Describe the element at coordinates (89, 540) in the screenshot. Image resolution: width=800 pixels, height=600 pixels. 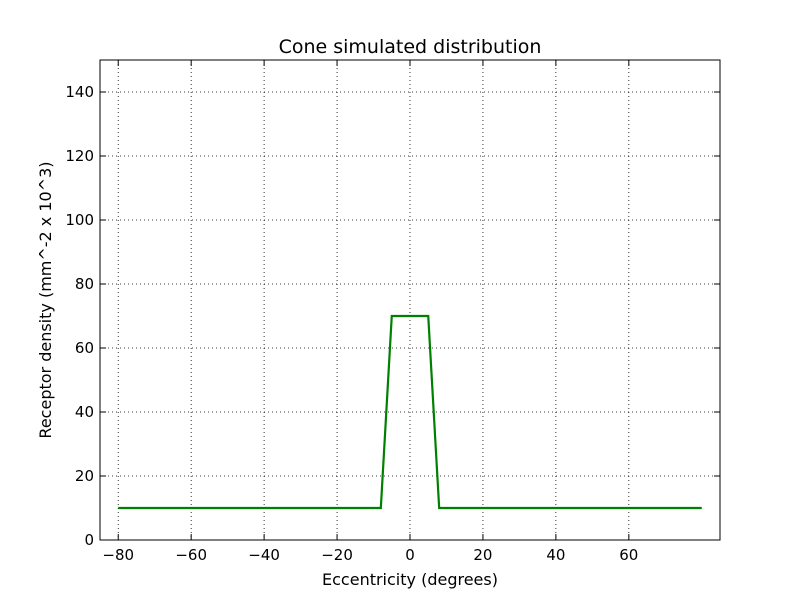
I see `y-tick-label: 0` at that location.